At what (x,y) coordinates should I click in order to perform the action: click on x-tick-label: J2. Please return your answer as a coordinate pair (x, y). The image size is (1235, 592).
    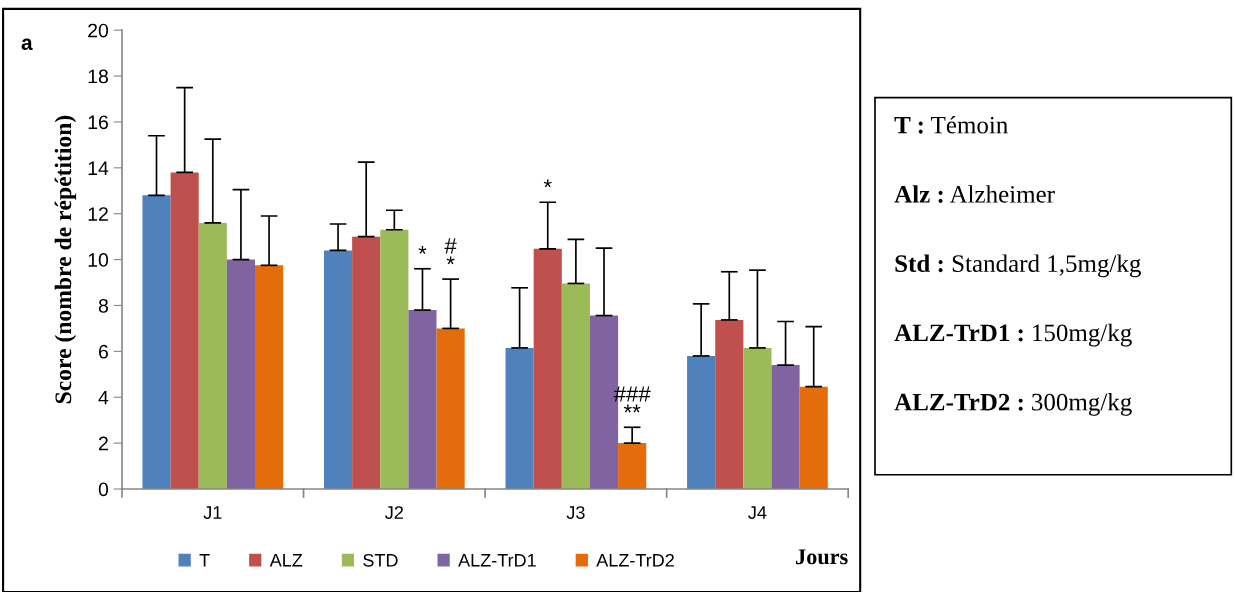
    Looking at the image, I should click on (394, 512).